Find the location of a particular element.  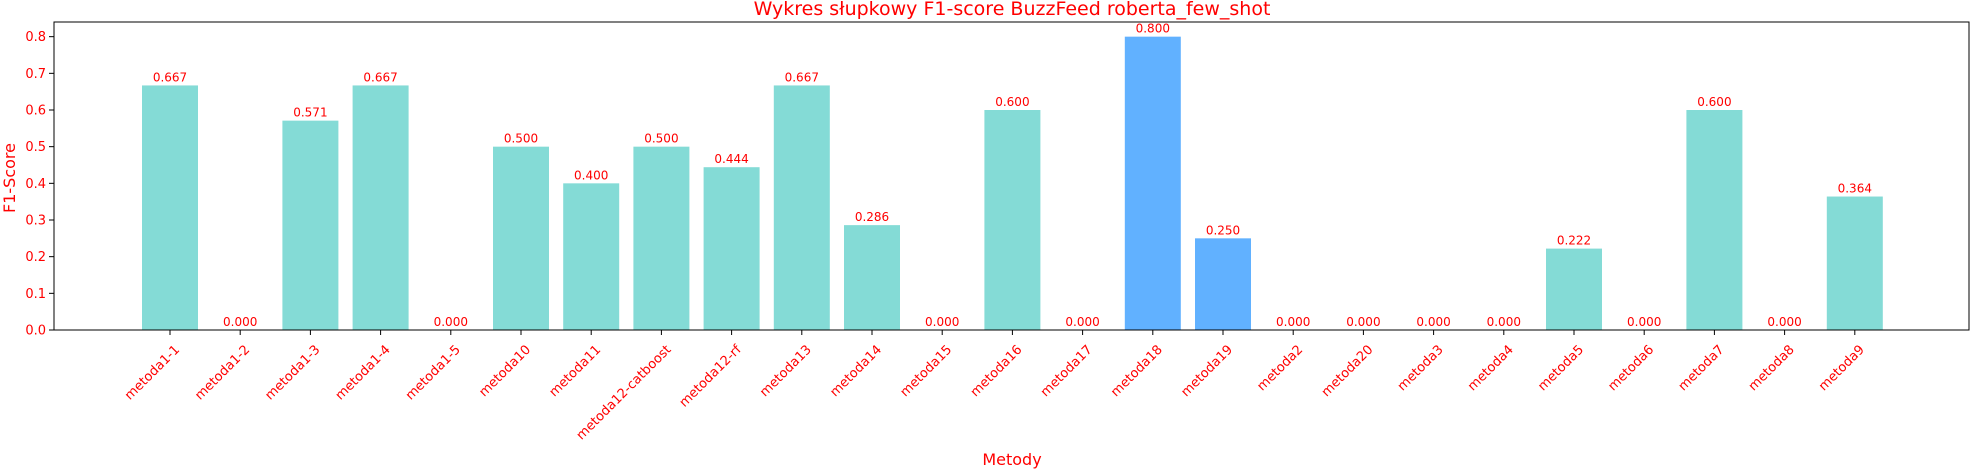

data-label-metoda13: 0.667 is located at coordinates (802, 77).